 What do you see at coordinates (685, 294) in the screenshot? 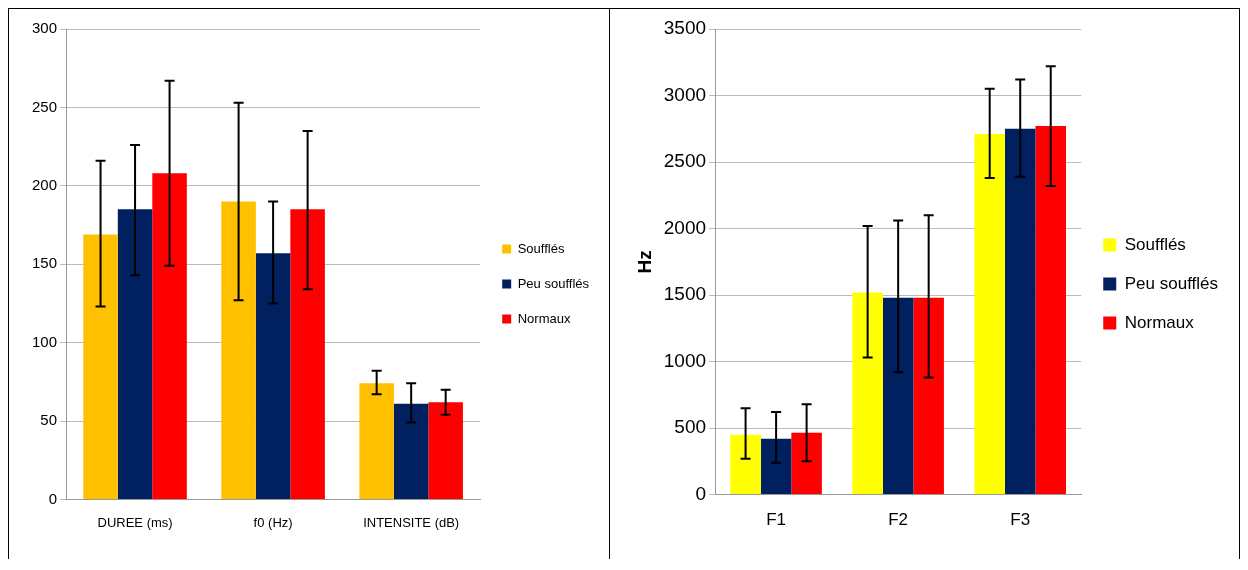
I see `y-tick-label: 1500` at bounding box center [685, 294].